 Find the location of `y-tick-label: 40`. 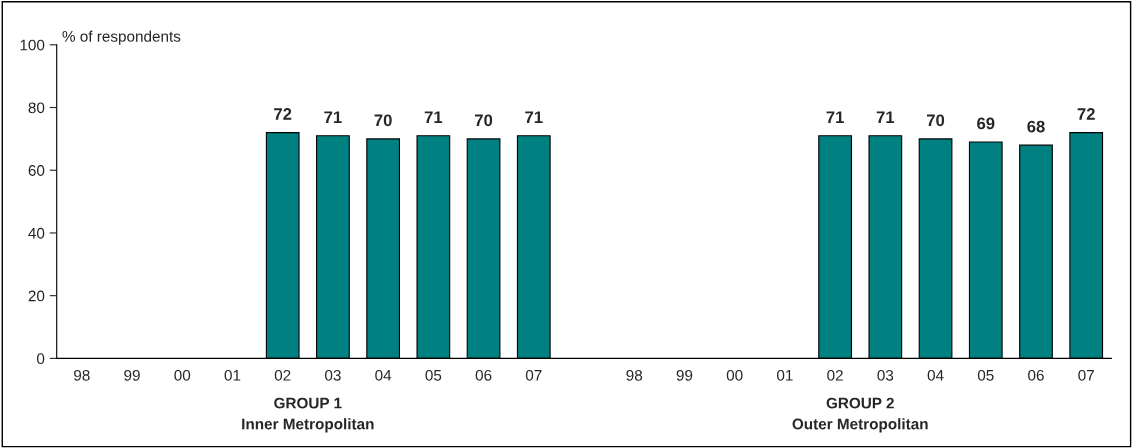

y-tick-label: 40 is located at coordinates (36, 233).